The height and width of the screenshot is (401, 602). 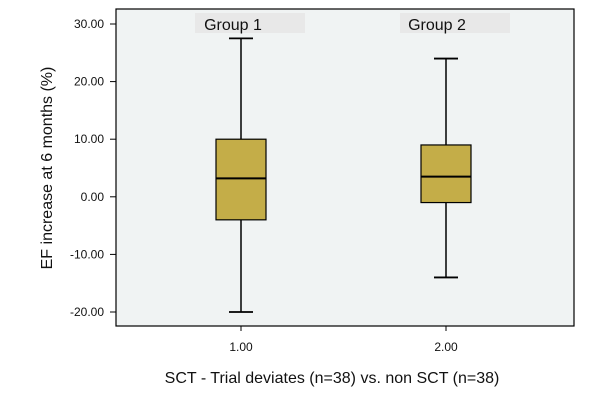 What do you see at coordinates (89, 24) in the screenshot?
I see `y-tick-label: 30.00` at bounding box center [89, 24].